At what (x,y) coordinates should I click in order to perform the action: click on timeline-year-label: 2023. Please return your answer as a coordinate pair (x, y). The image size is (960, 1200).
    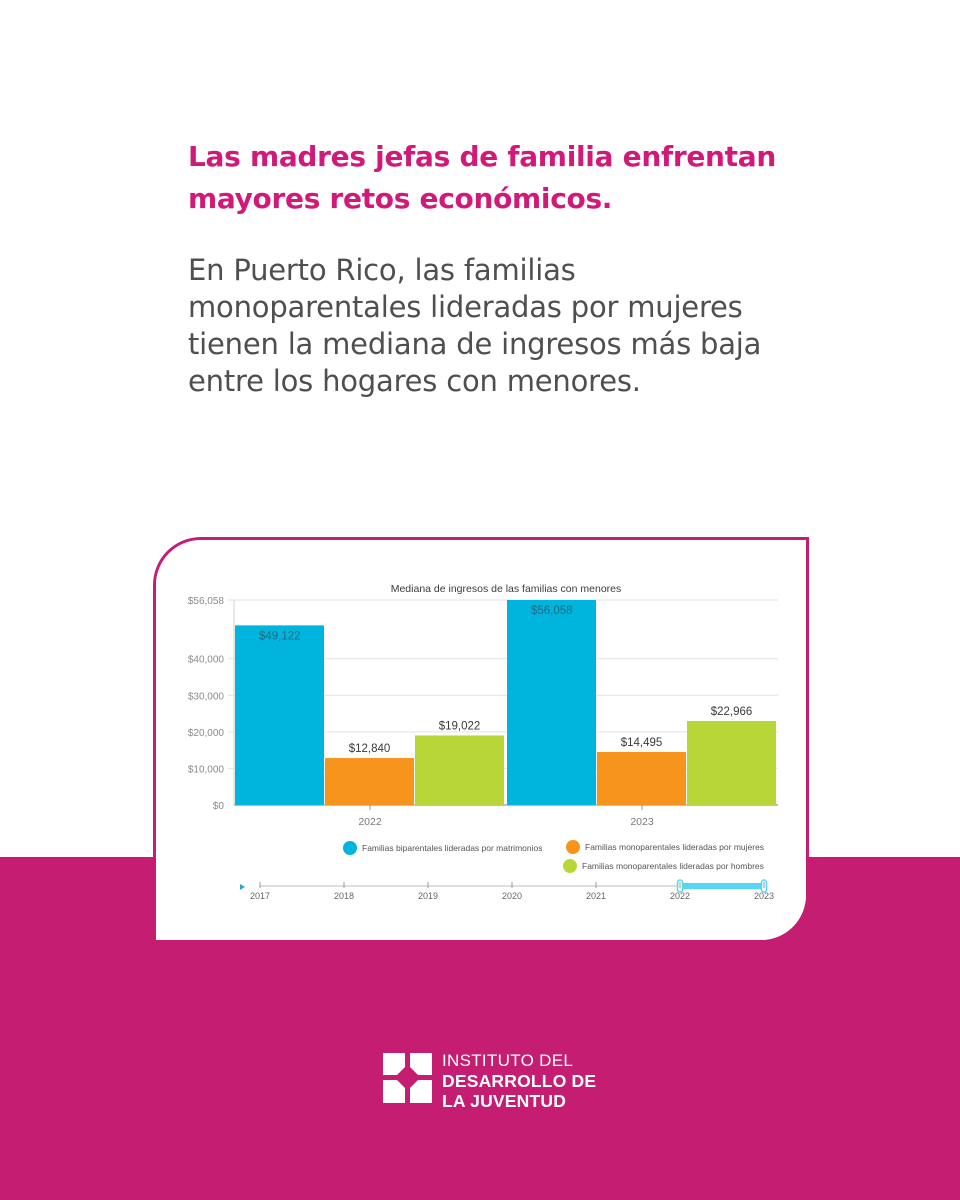
    Looking at the image, I should click on (764, 896).